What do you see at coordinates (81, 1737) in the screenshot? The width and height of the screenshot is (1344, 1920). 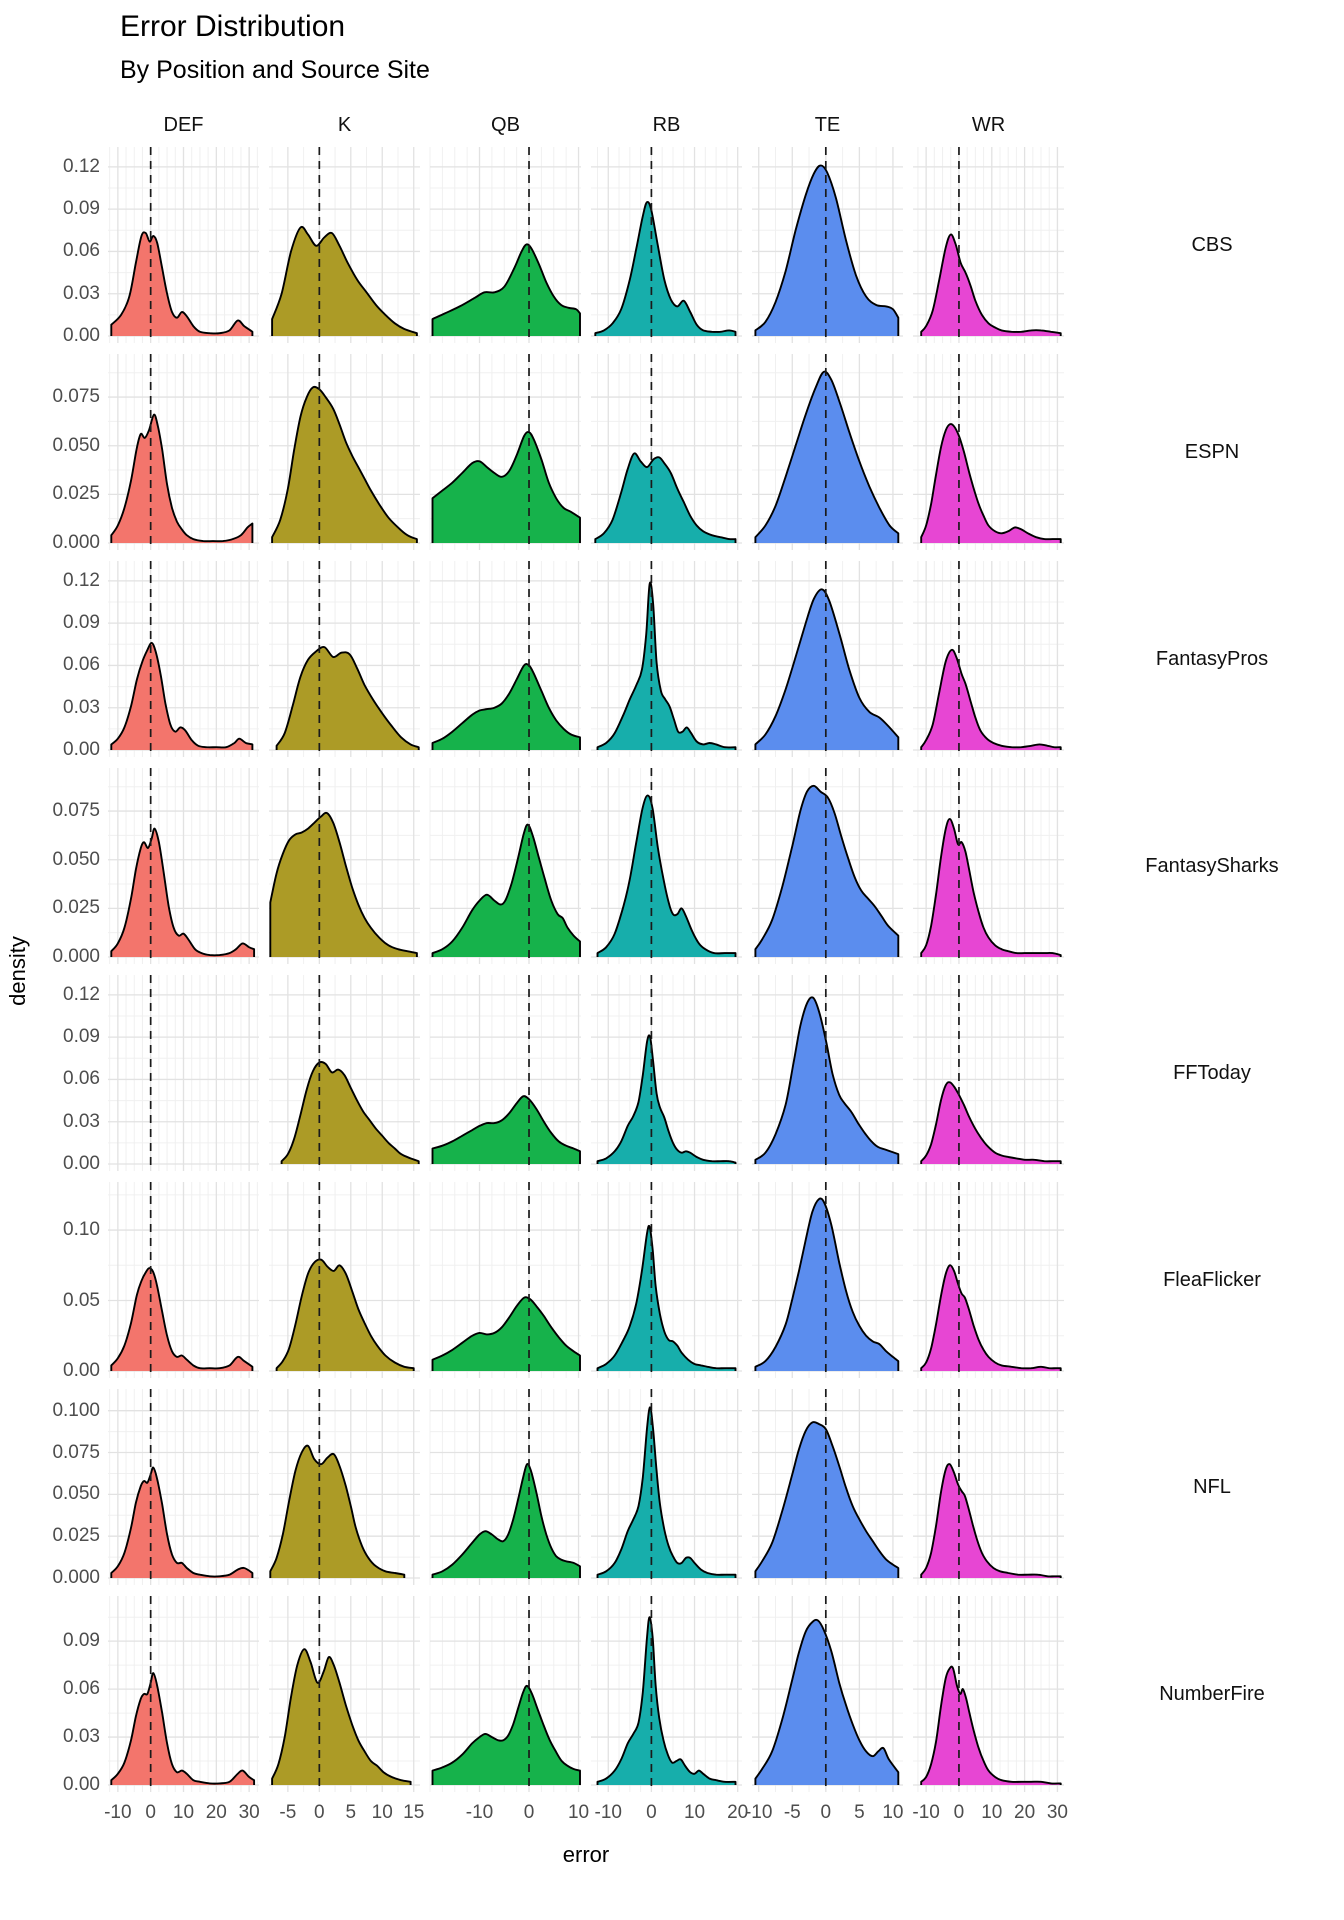 I see `y-tick-label: 0.03` at bounding box center [81, 1737].